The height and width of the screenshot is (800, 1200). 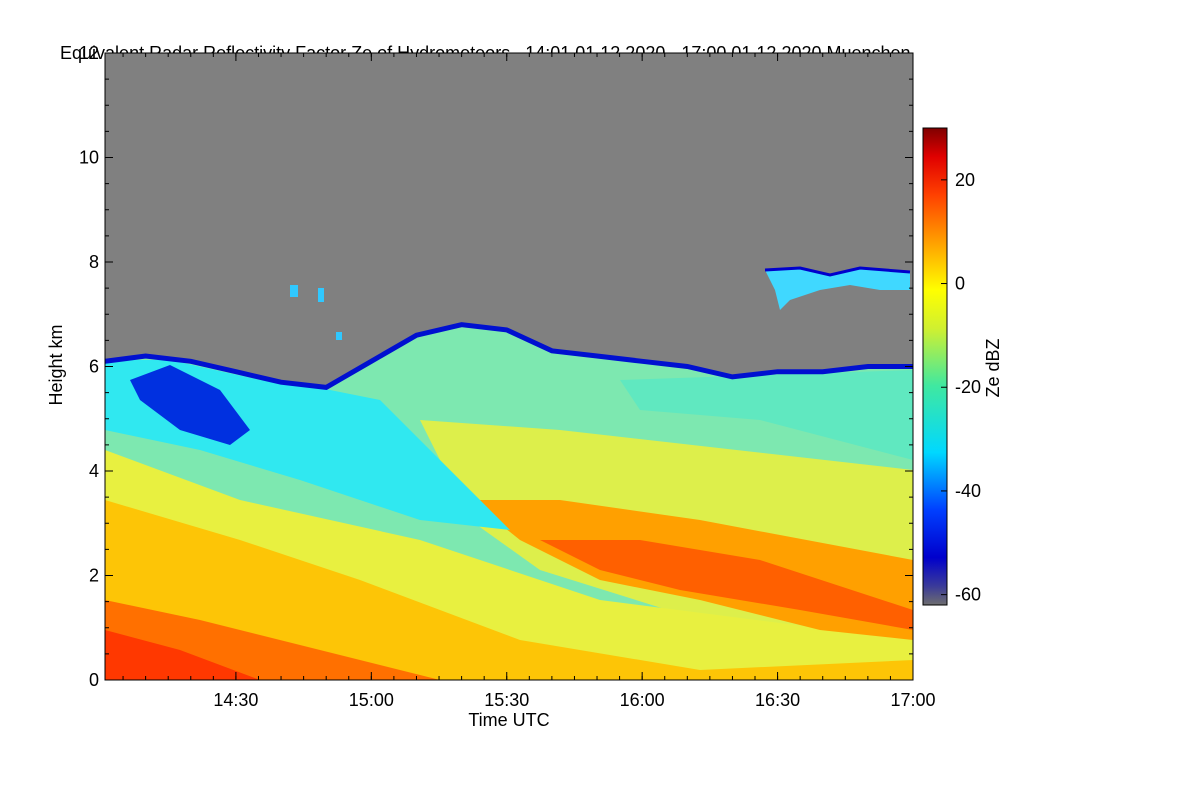 I want to click on y-tick-label: 10, so click(x=89, y=158).